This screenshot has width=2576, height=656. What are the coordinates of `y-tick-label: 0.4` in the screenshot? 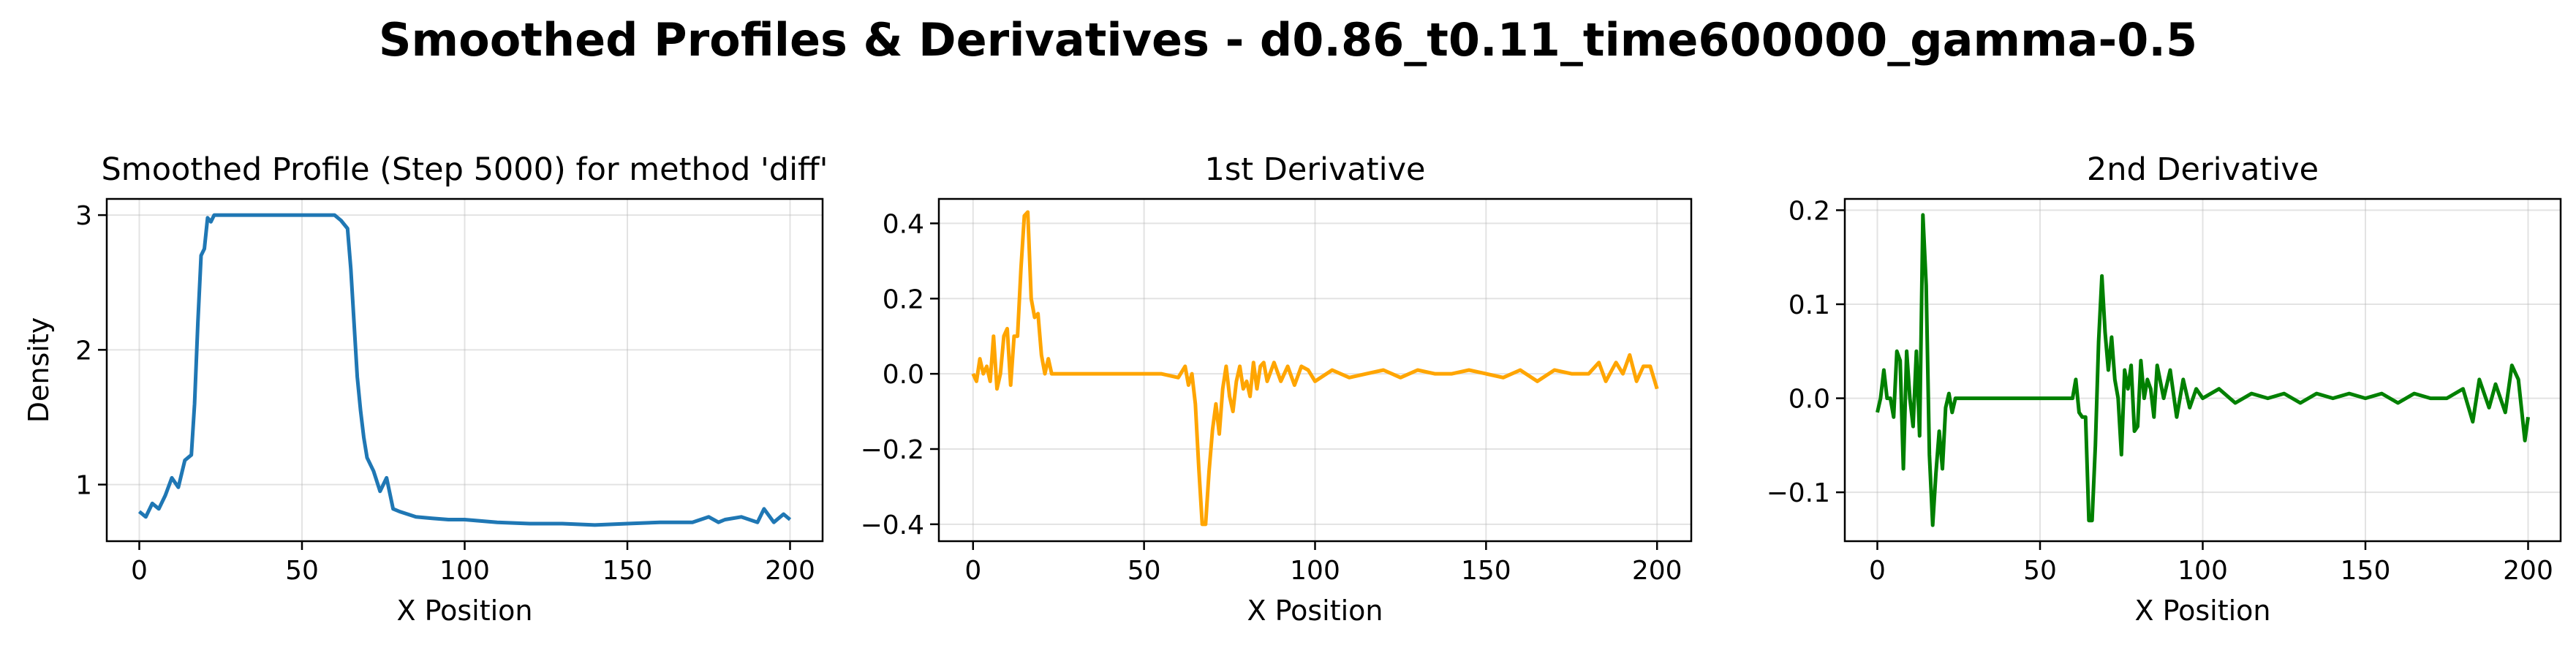 It's located at (903, 224).